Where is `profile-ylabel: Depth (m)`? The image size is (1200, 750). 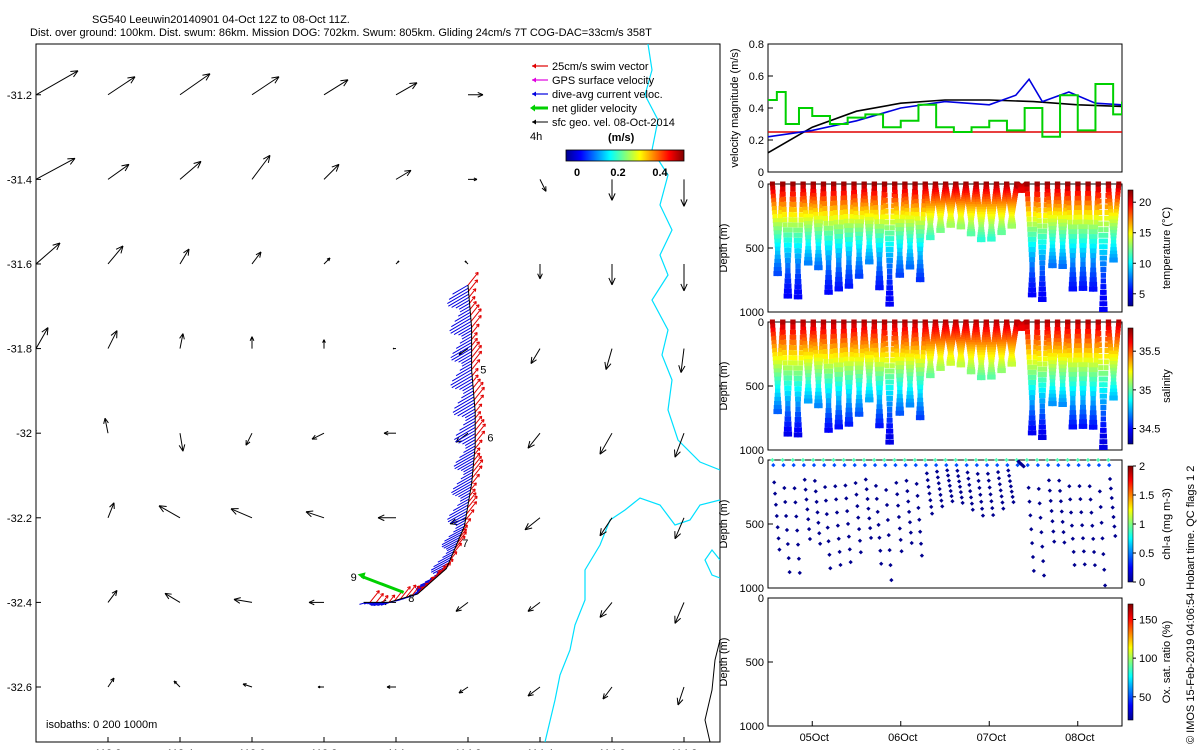 profile-ylabel: Depth (m) is located at coordinates (724, 662).